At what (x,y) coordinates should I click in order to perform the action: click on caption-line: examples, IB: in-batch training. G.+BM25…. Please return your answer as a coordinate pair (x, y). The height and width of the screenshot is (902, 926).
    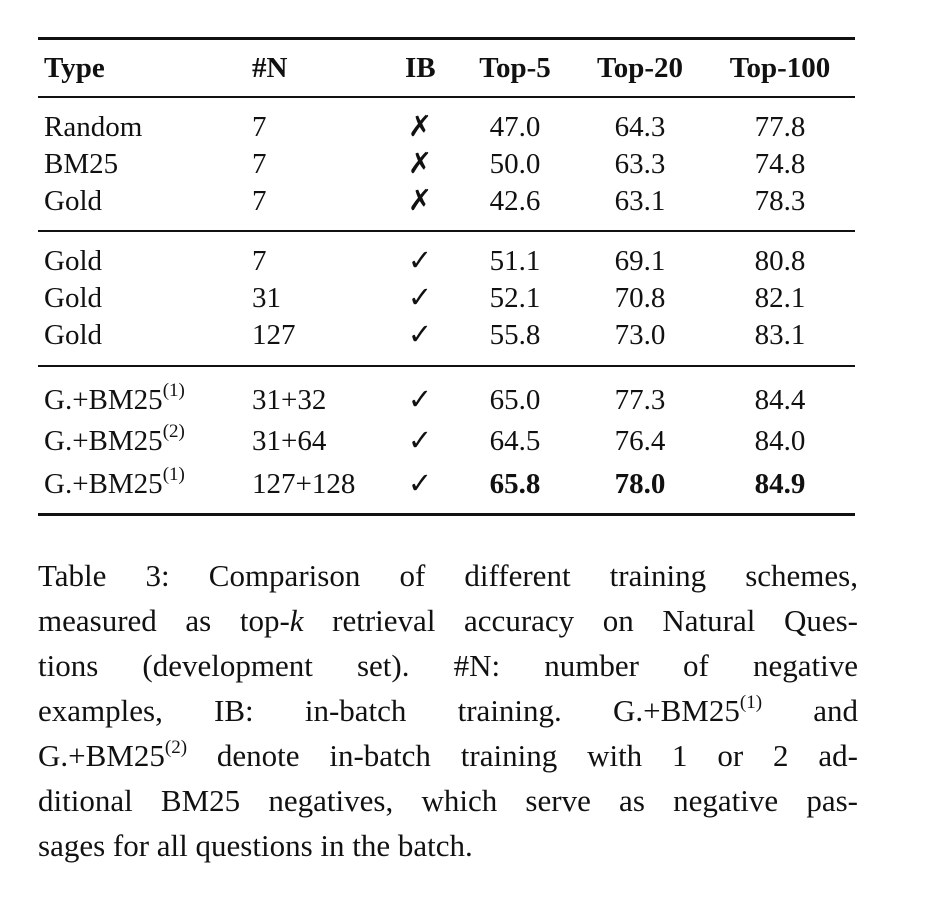
    Looking at the image, I should click on (448, 710).